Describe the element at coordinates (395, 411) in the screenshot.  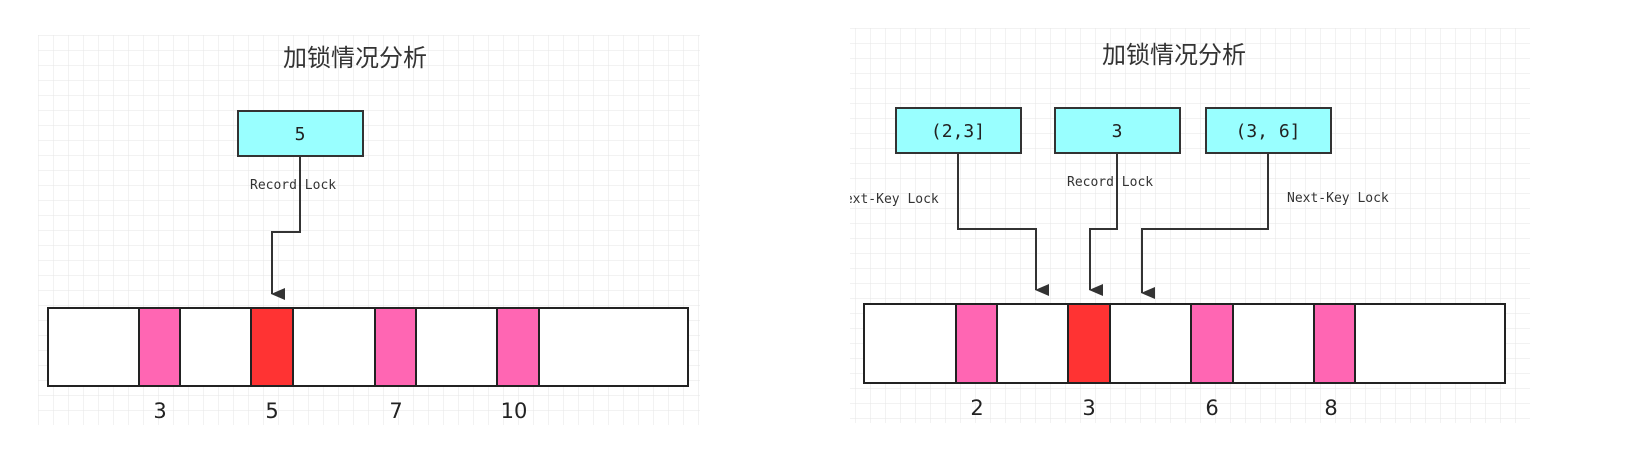
I see `index-key-label: 7` at that location.